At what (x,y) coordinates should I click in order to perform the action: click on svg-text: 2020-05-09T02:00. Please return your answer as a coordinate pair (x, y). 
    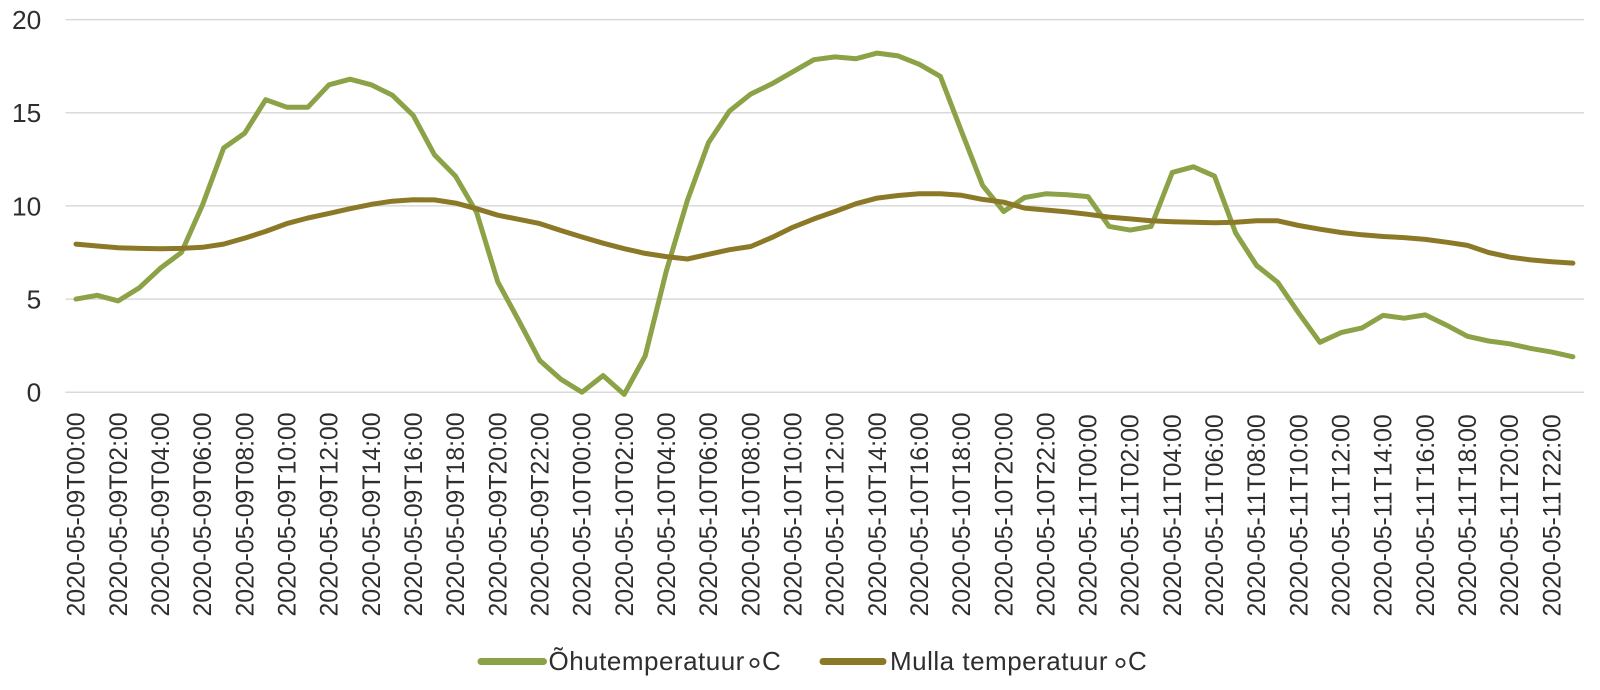
    Looking at the image, I should click on (119, 514).